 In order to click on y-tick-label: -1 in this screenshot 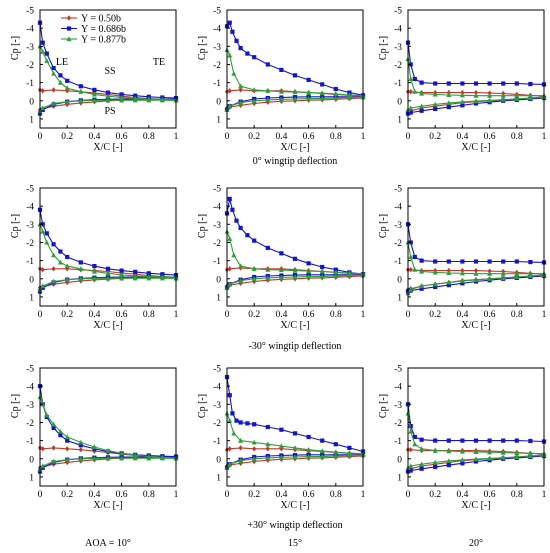, I will do `click(217, 442)`.